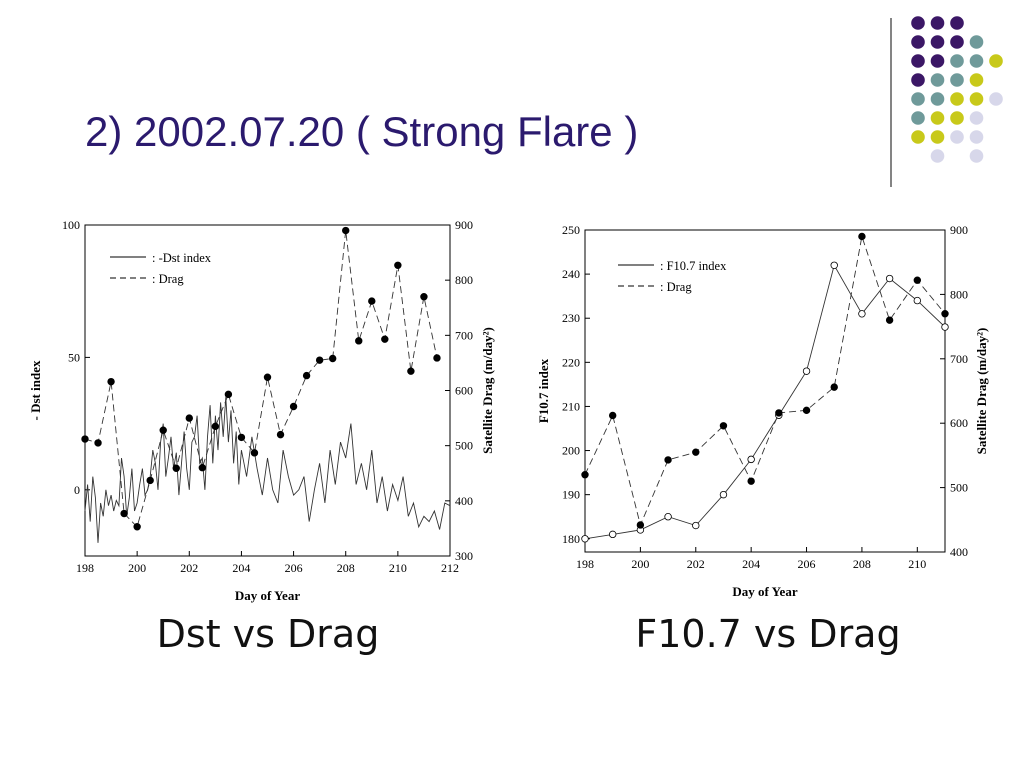 The image size is (1024, 768). I want to click on y-tick-label: 240, so click(571, 274).